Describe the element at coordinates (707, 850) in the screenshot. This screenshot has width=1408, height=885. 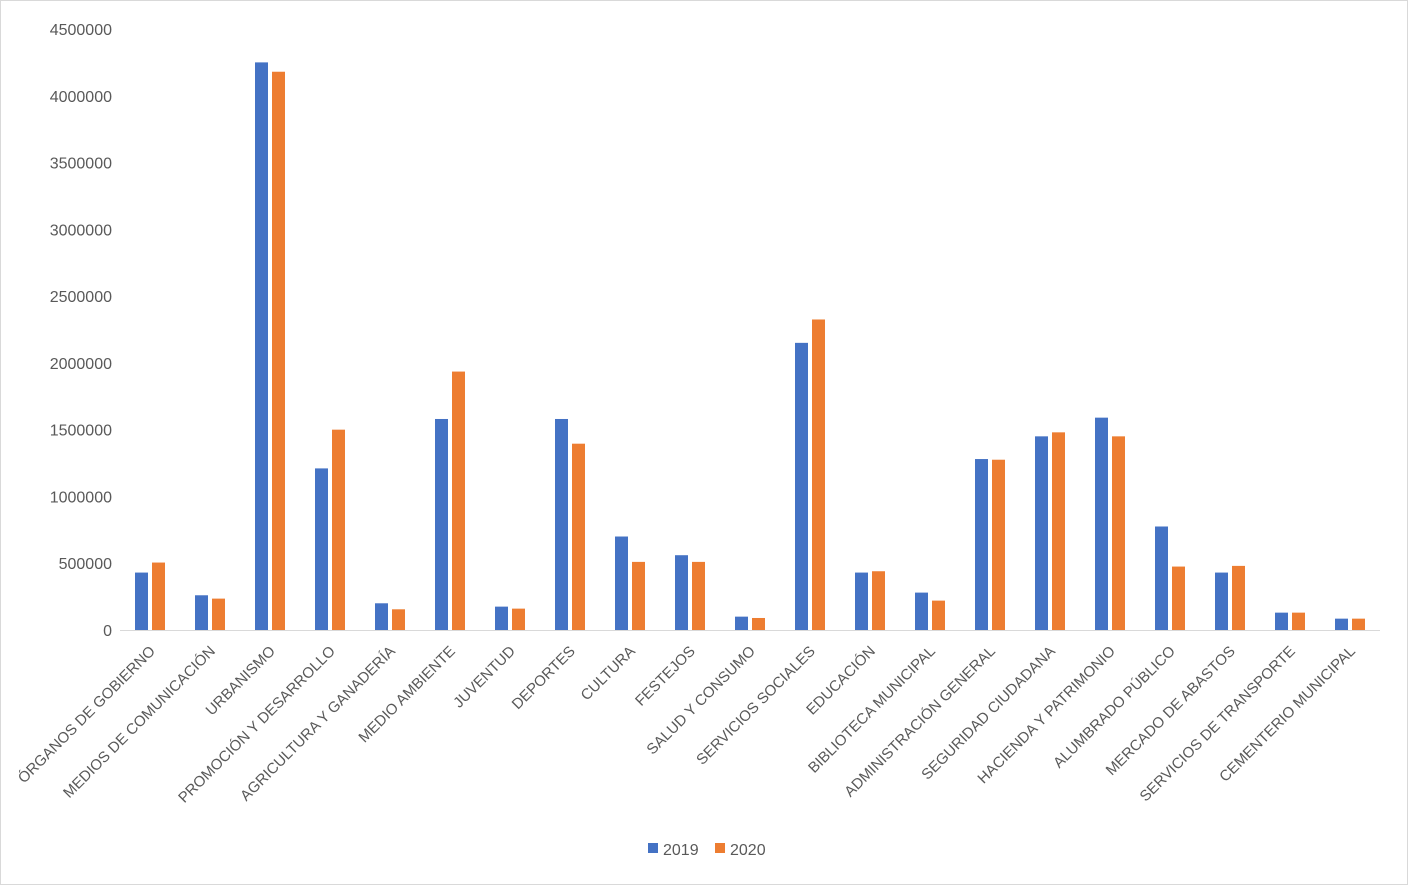
I see `legend: 2019 2020` at that location.